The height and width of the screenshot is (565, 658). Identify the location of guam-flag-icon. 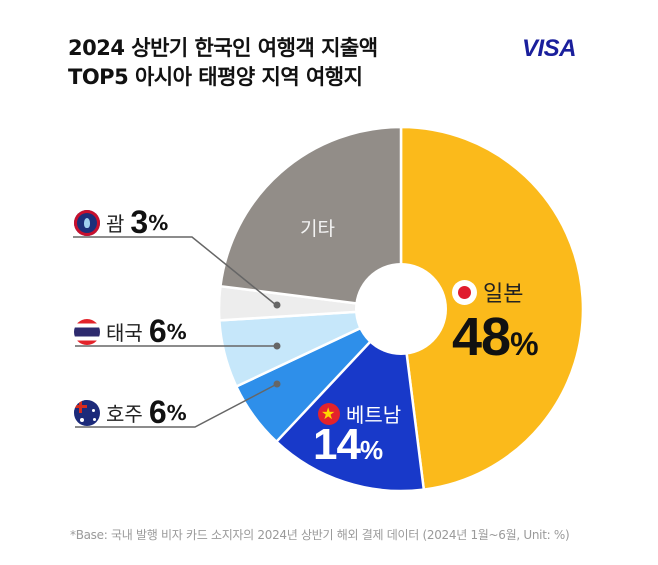
(87, 222).